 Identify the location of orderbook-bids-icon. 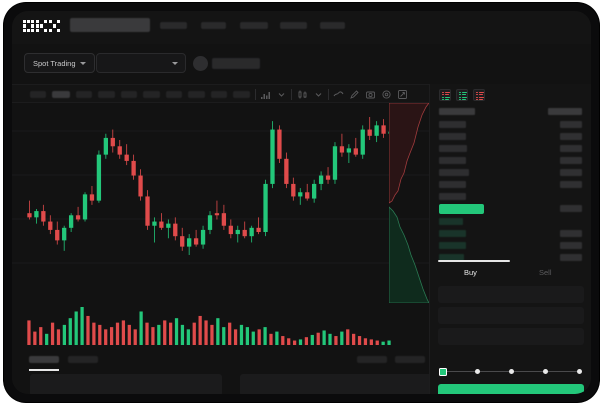
(462, 95).